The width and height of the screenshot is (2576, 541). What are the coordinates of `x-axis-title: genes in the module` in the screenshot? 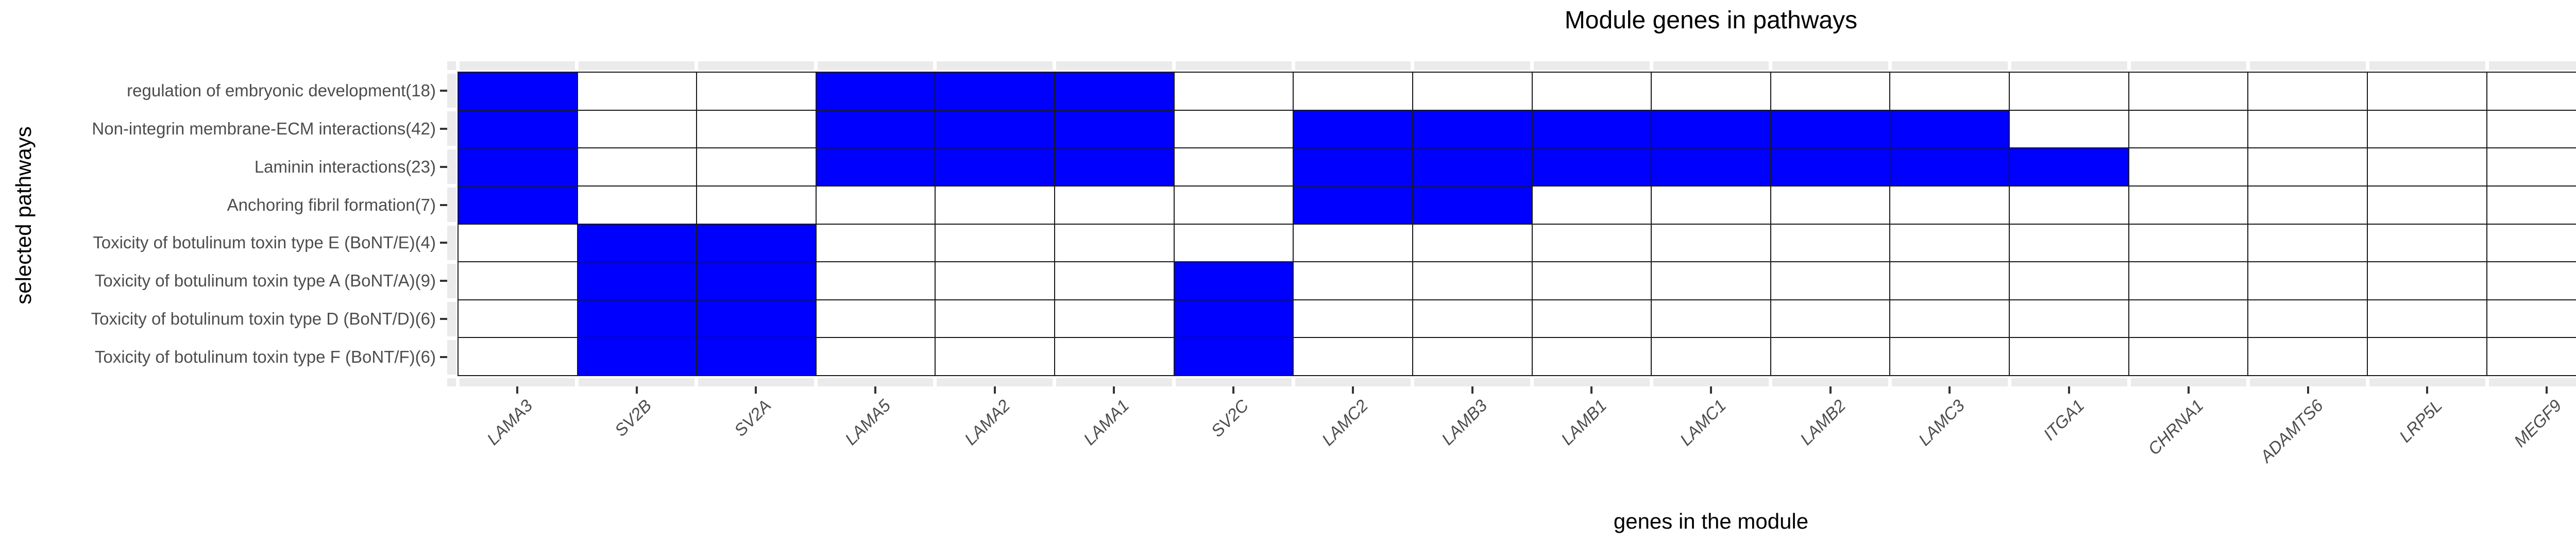 It's located at (1711, 521).